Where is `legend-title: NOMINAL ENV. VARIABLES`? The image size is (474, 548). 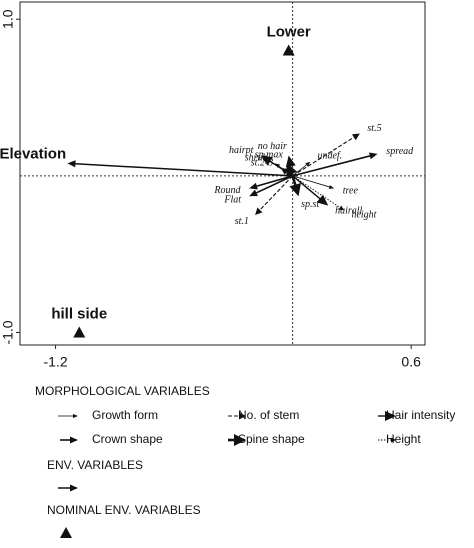 legend-title: NOMINAL ENV. VARIABLES is located at coordinates (124, 510).